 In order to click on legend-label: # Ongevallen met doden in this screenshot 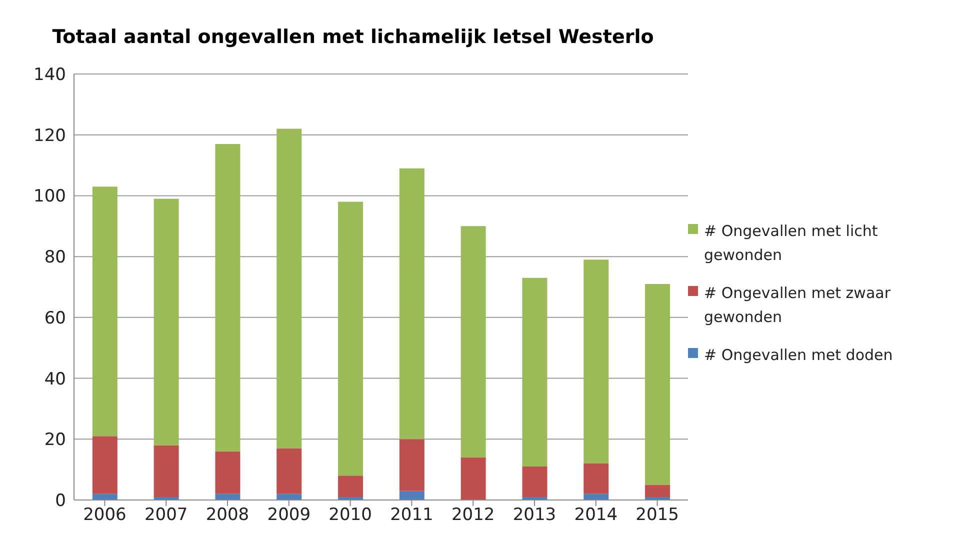, I will do `click(798, 355)`.